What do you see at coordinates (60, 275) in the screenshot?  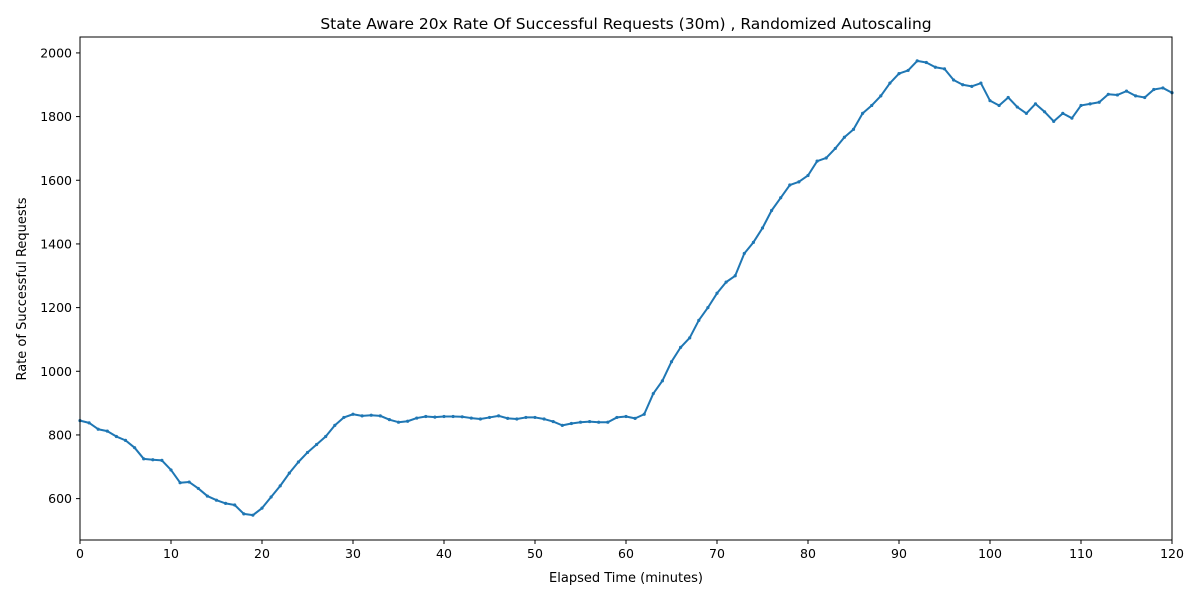 I see `y-axis: 600 800 1000 1200 1400 1600 1800 2000` at bounding box center [60, 275].